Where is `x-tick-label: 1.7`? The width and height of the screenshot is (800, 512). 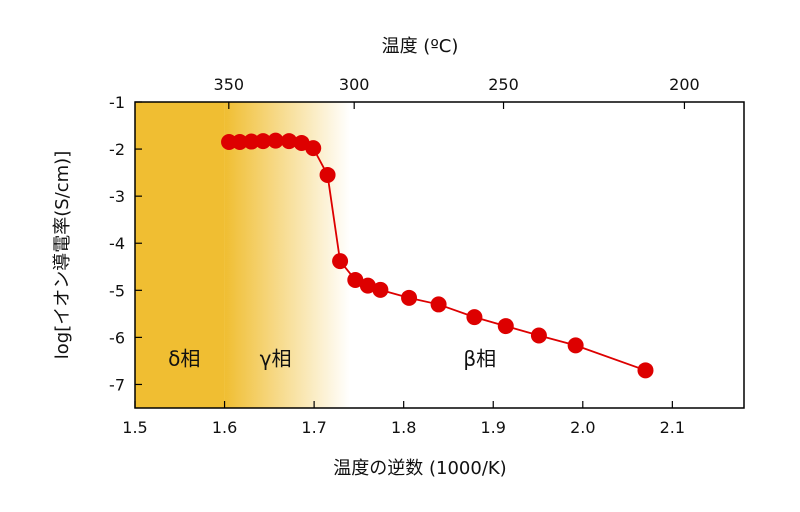
x-tick-label: 1.7 is located at coordinates (313, 427).